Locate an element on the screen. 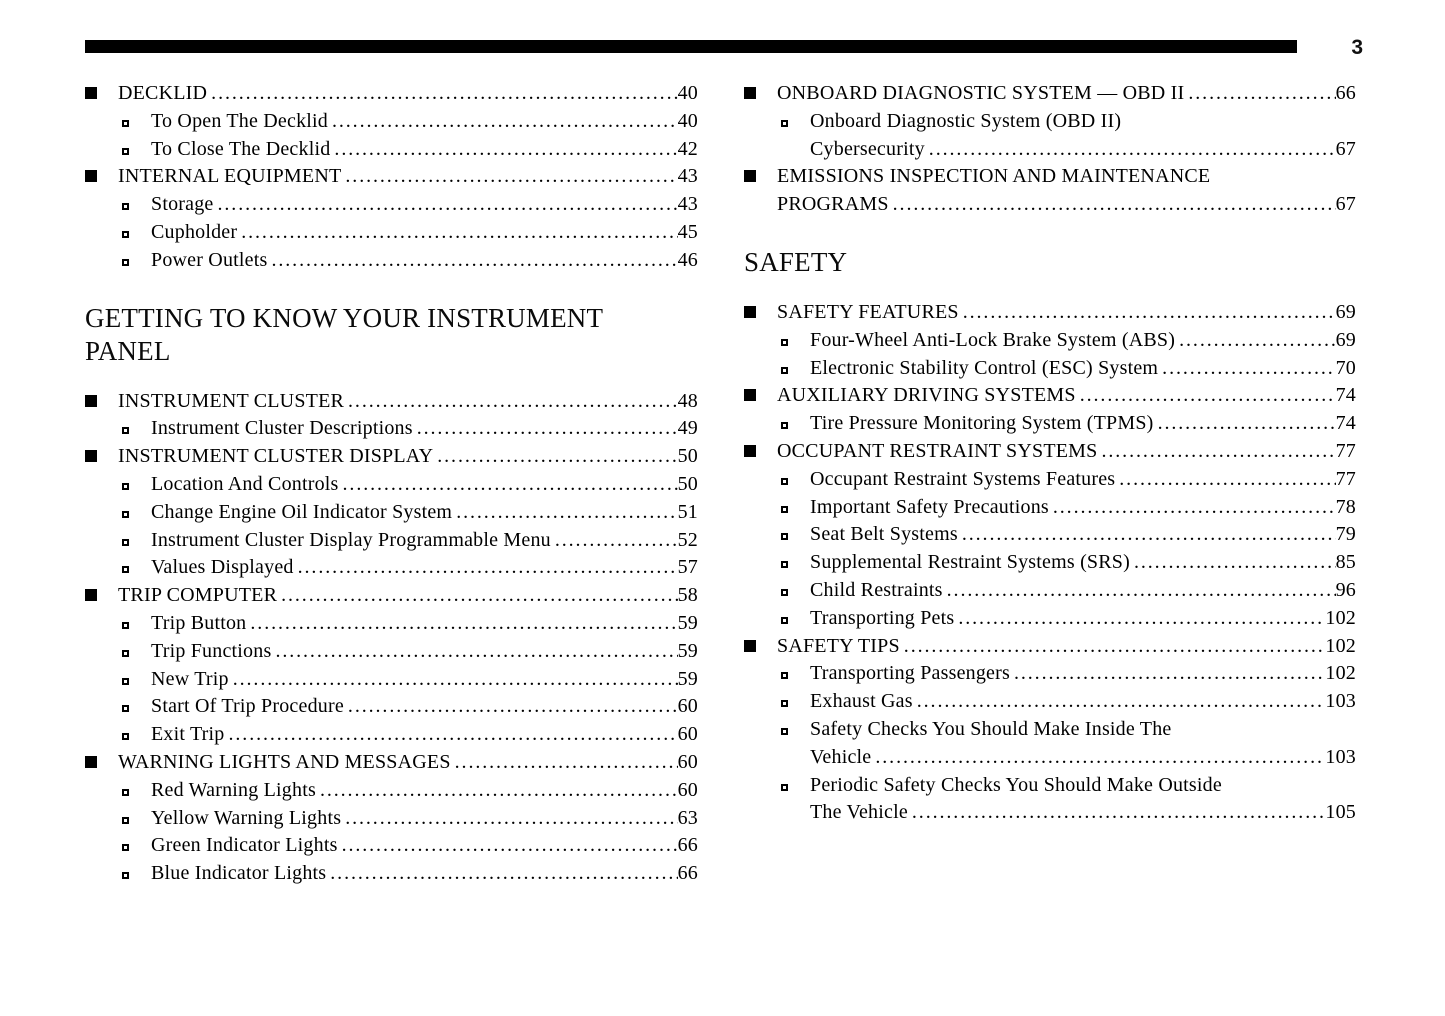 This screenshot has height=1016, width=1445. toc-item-page: 103 is located at coordinates (1340, 756).